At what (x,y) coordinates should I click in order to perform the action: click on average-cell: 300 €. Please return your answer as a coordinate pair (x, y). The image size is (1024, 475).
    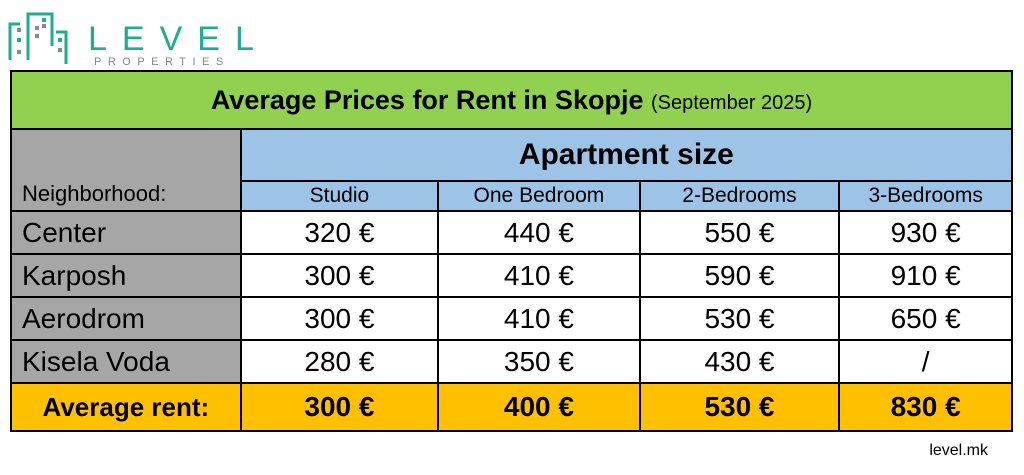
    Looking at the image, I should click on (339, 407).